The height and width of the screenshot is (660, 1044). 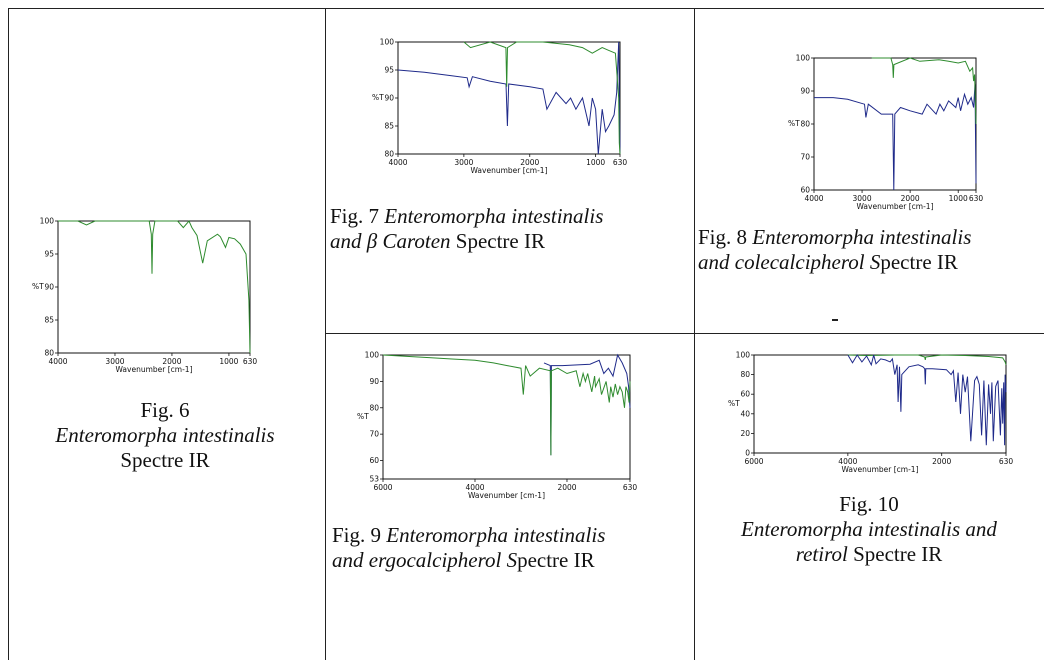 What do you see at coordinates (389, 70) in the screenshot?
I see `fig7-ytick-label: 95` at bounding box center [389, 70].